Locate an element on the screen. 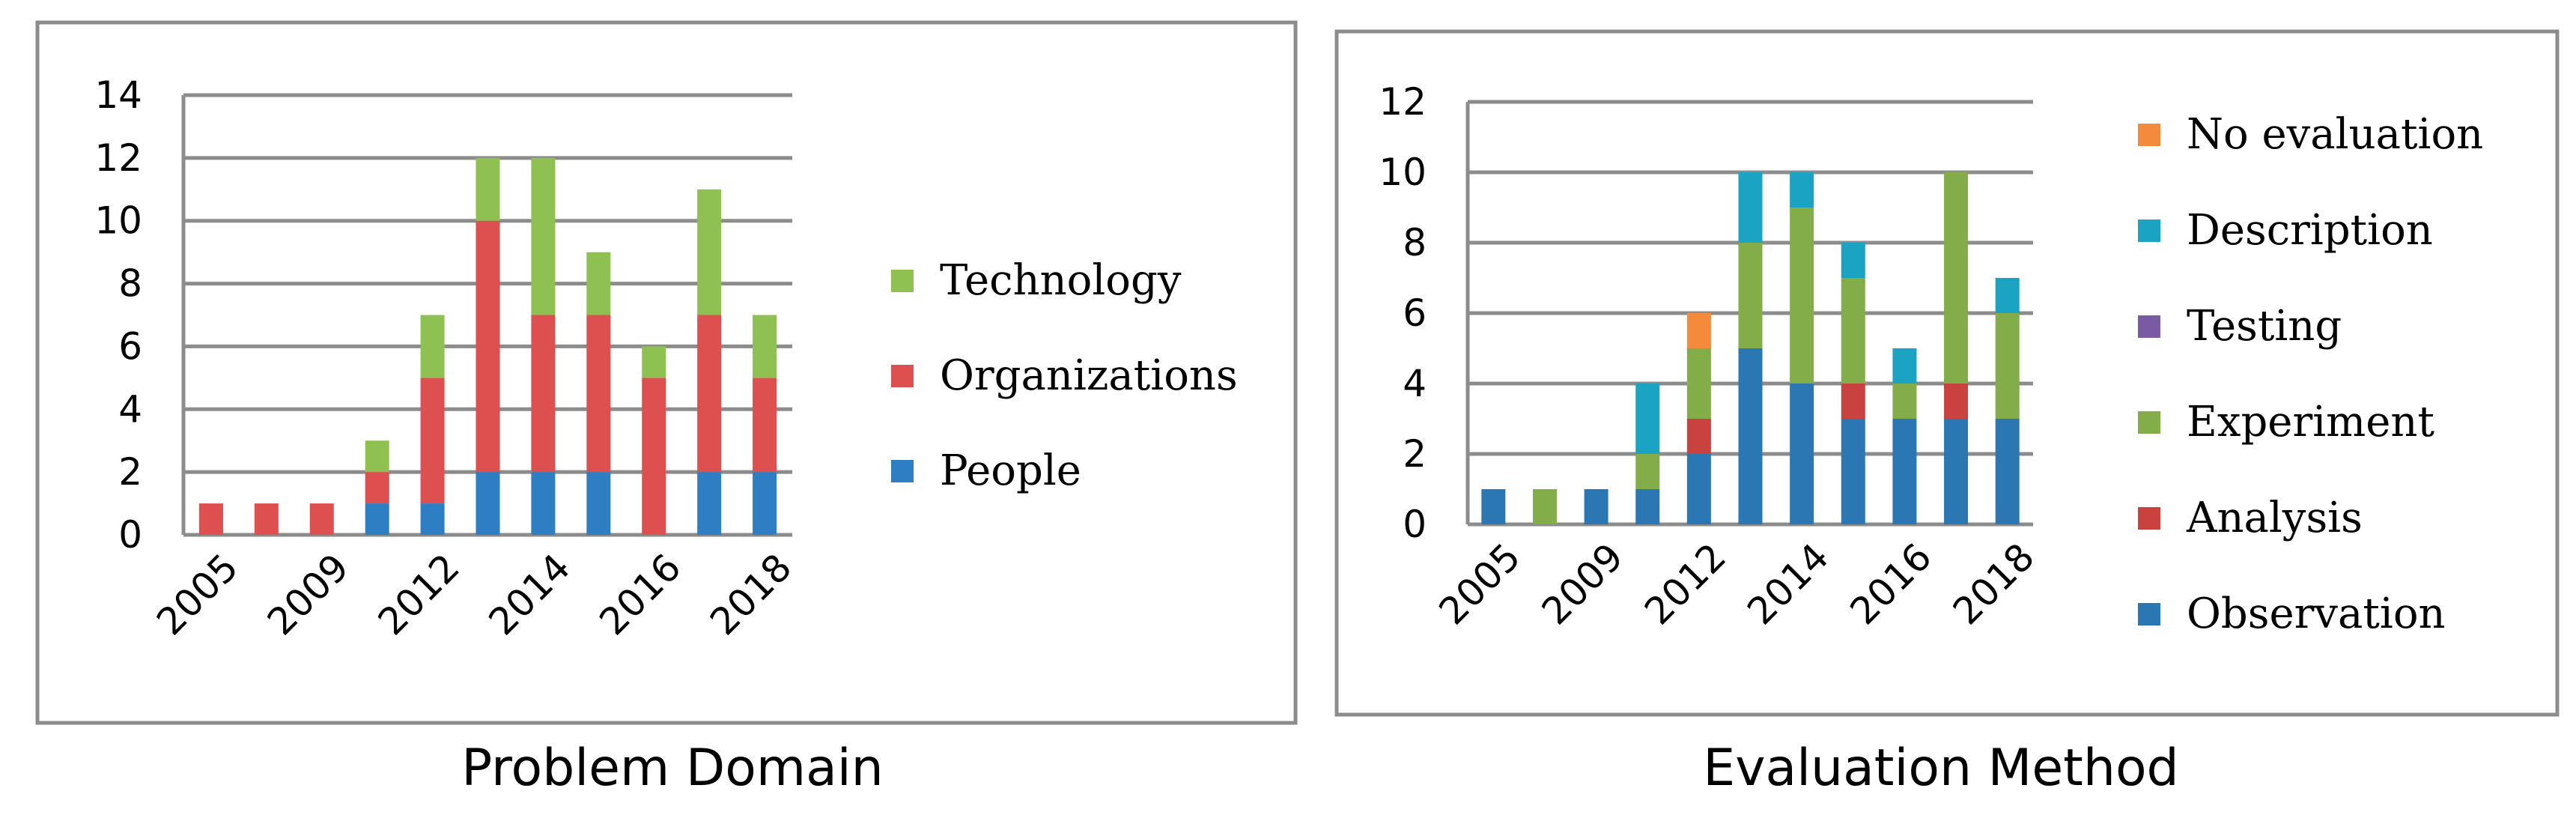 The image size is (2576, 824). legend-label-analysis: Analysis is located at coordinates (2274, 518).